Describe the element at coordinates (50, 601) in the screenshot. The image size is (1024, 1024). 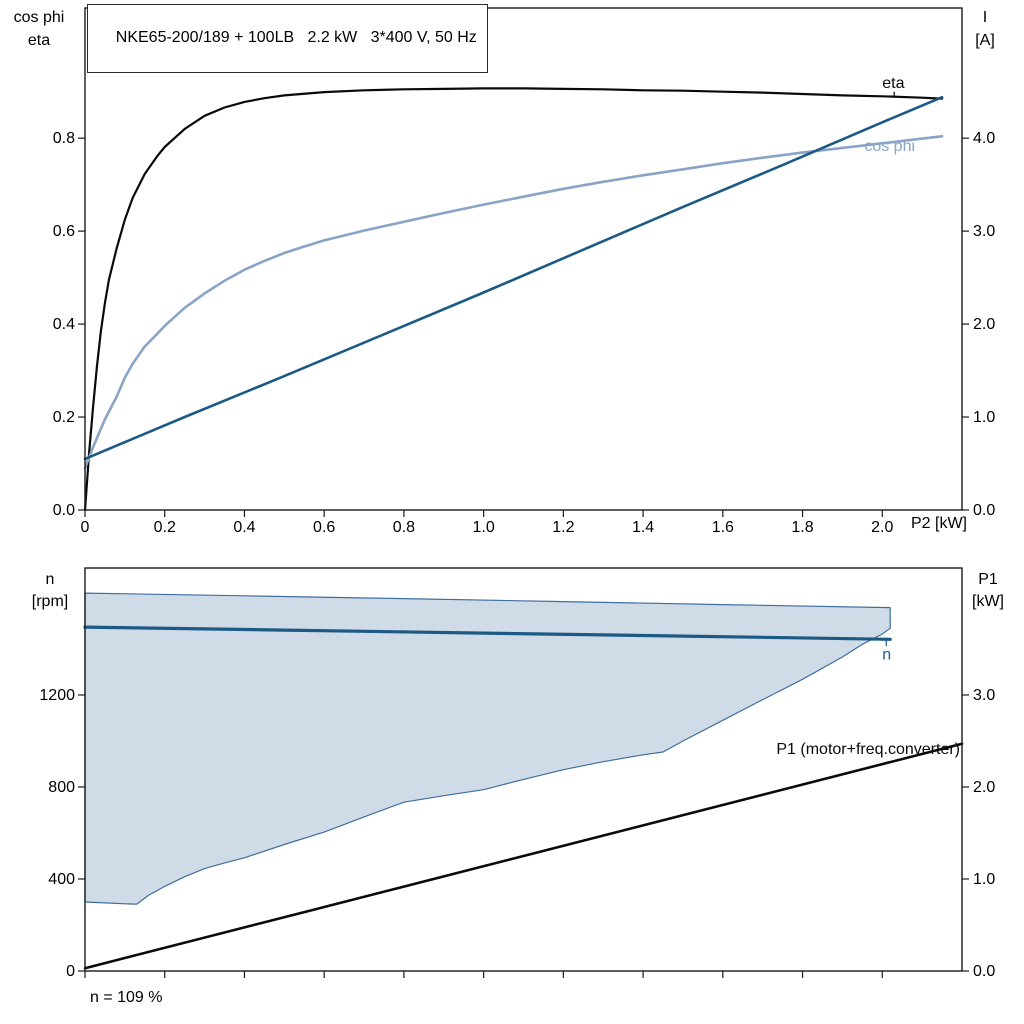
I see `bottom-chart-left-axis-unit-rpm: [rpm]` at that location.